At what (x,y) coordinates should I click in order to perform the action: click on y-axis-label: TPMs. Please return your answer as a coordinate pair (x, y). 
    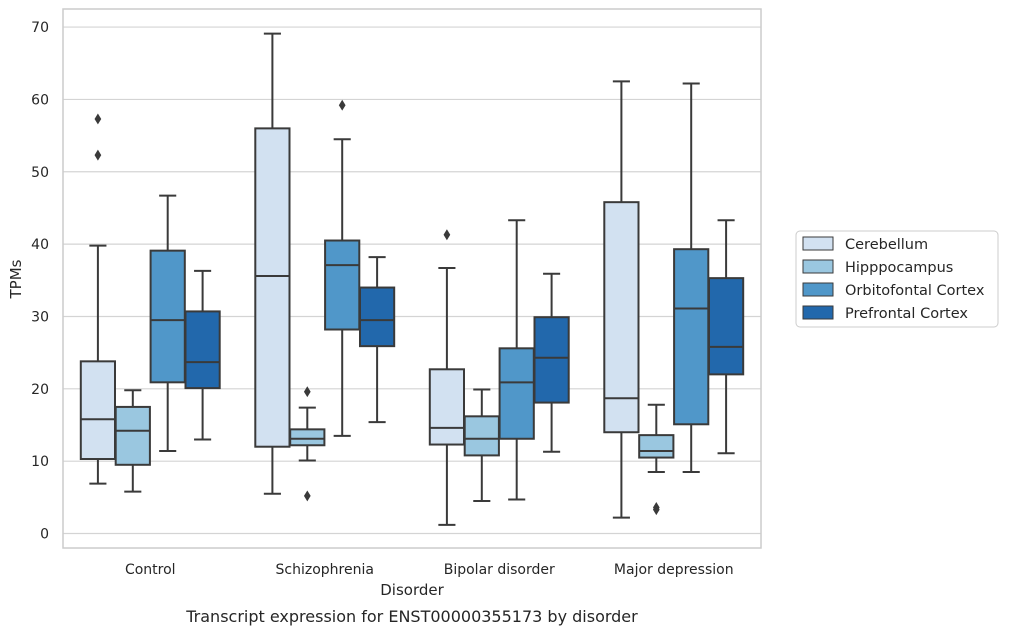
    Looking at the image, I should click on (16, 279).